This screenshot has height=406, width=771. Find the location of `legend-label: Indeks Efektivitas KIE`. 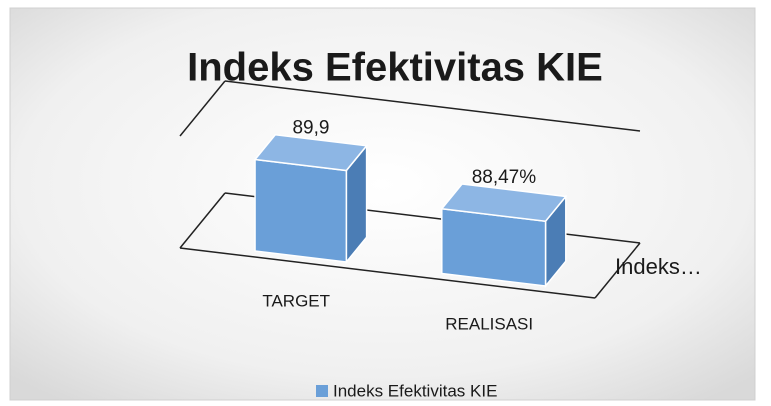

legend-label: Indeks Efektivitas KIE is located at coordinates (415, 390).